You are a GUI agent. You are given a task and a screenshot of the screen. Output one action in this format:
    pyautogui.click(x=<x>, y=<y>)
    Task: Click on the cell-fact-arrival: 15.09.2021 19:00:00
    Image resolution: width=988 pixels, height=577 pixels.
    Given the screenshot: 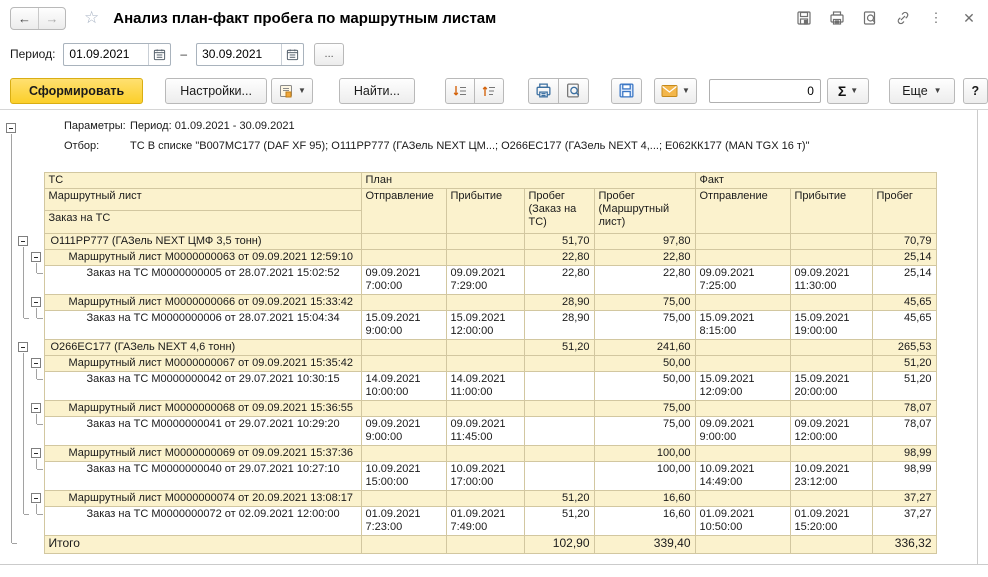 What is the action you would take?
    pyautogui.click(x=831, y=324)
    